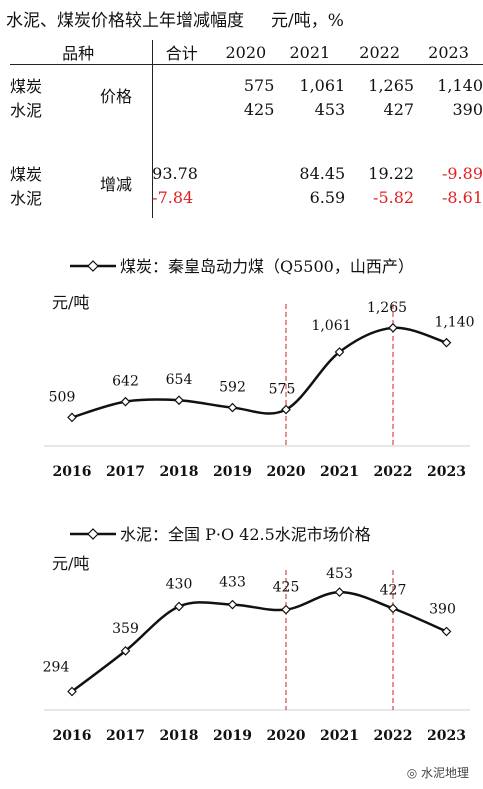 The width and height of the screenshot is (483, 789). Describe the element at coordinates (460, 85) in the screenshot. I see `cell-value: 1,140` at that location.